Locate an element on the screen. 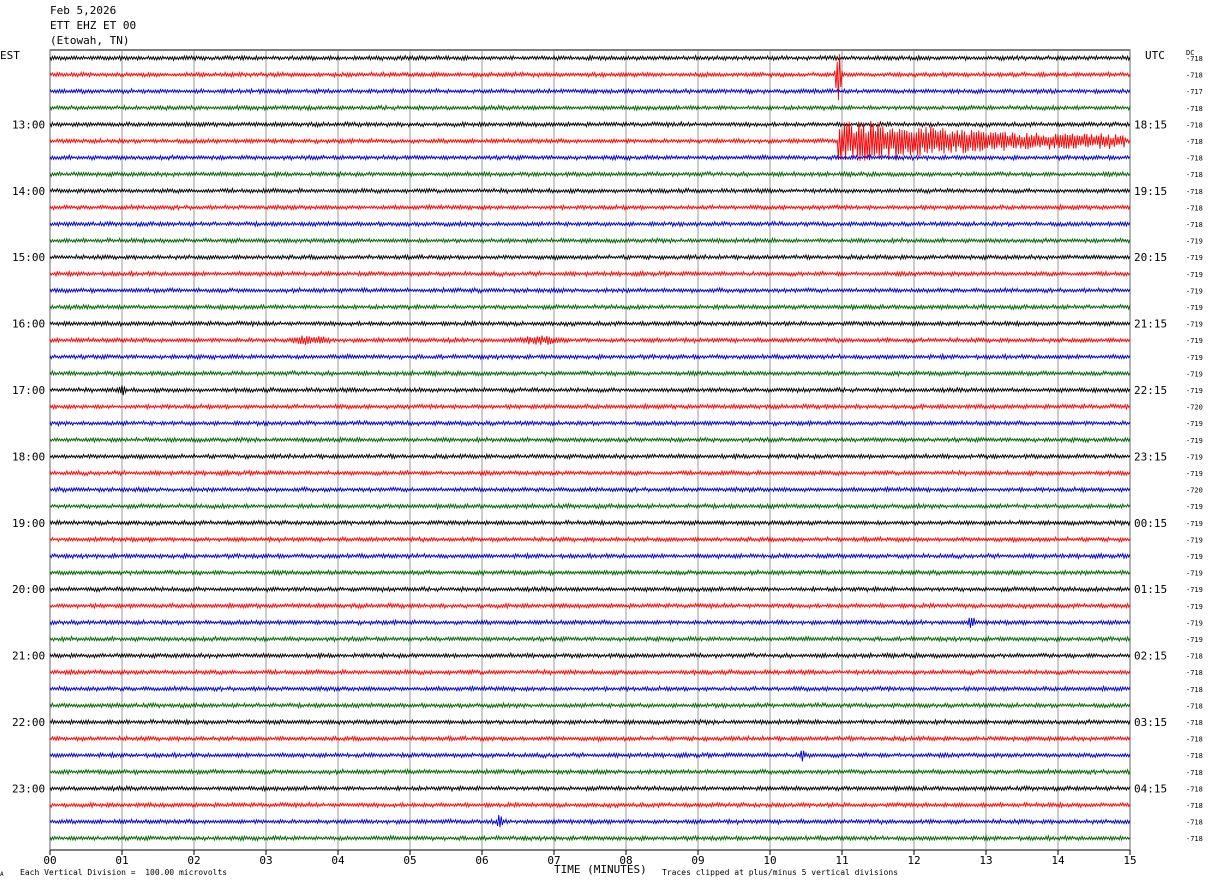 This screenshot has height=886, width=1210. est-hour-label: 18:00 is located at coordinates (28, 456).